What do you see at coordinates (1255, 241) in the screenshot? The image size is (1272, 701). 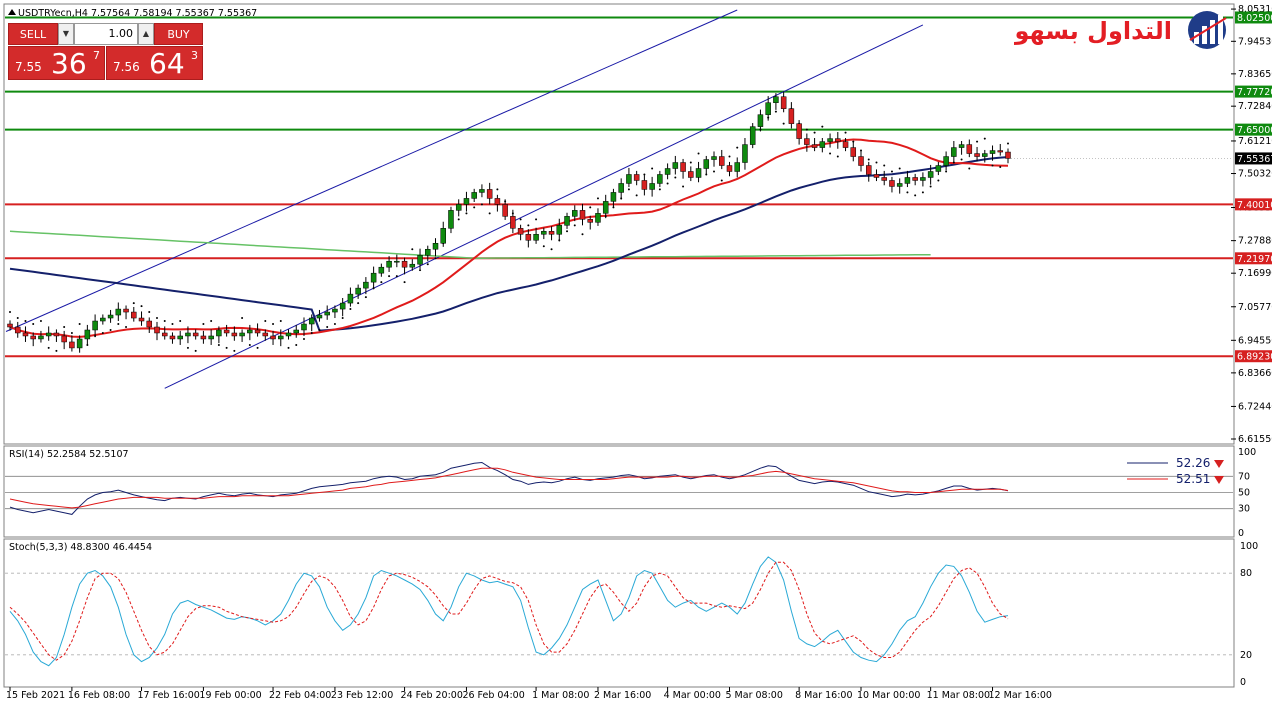 I see `y-tick-label: 7.27880` at bounding box center [1255, 241].